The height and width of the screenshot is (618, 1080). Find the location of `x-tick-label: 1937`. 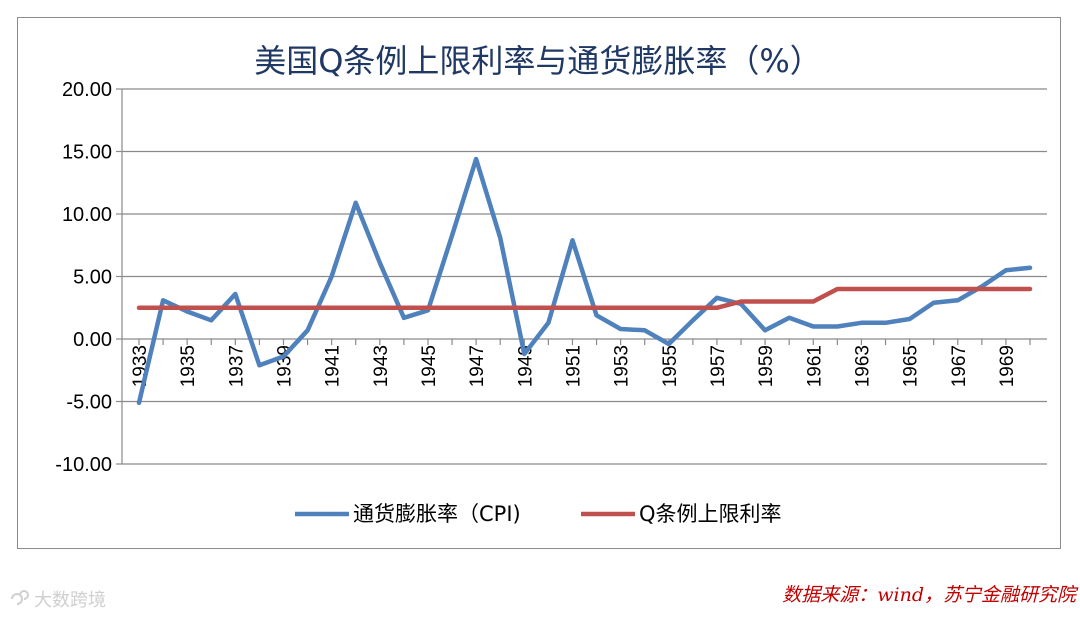

x-tick-label: 1937 is located at coordinates (236, 366).